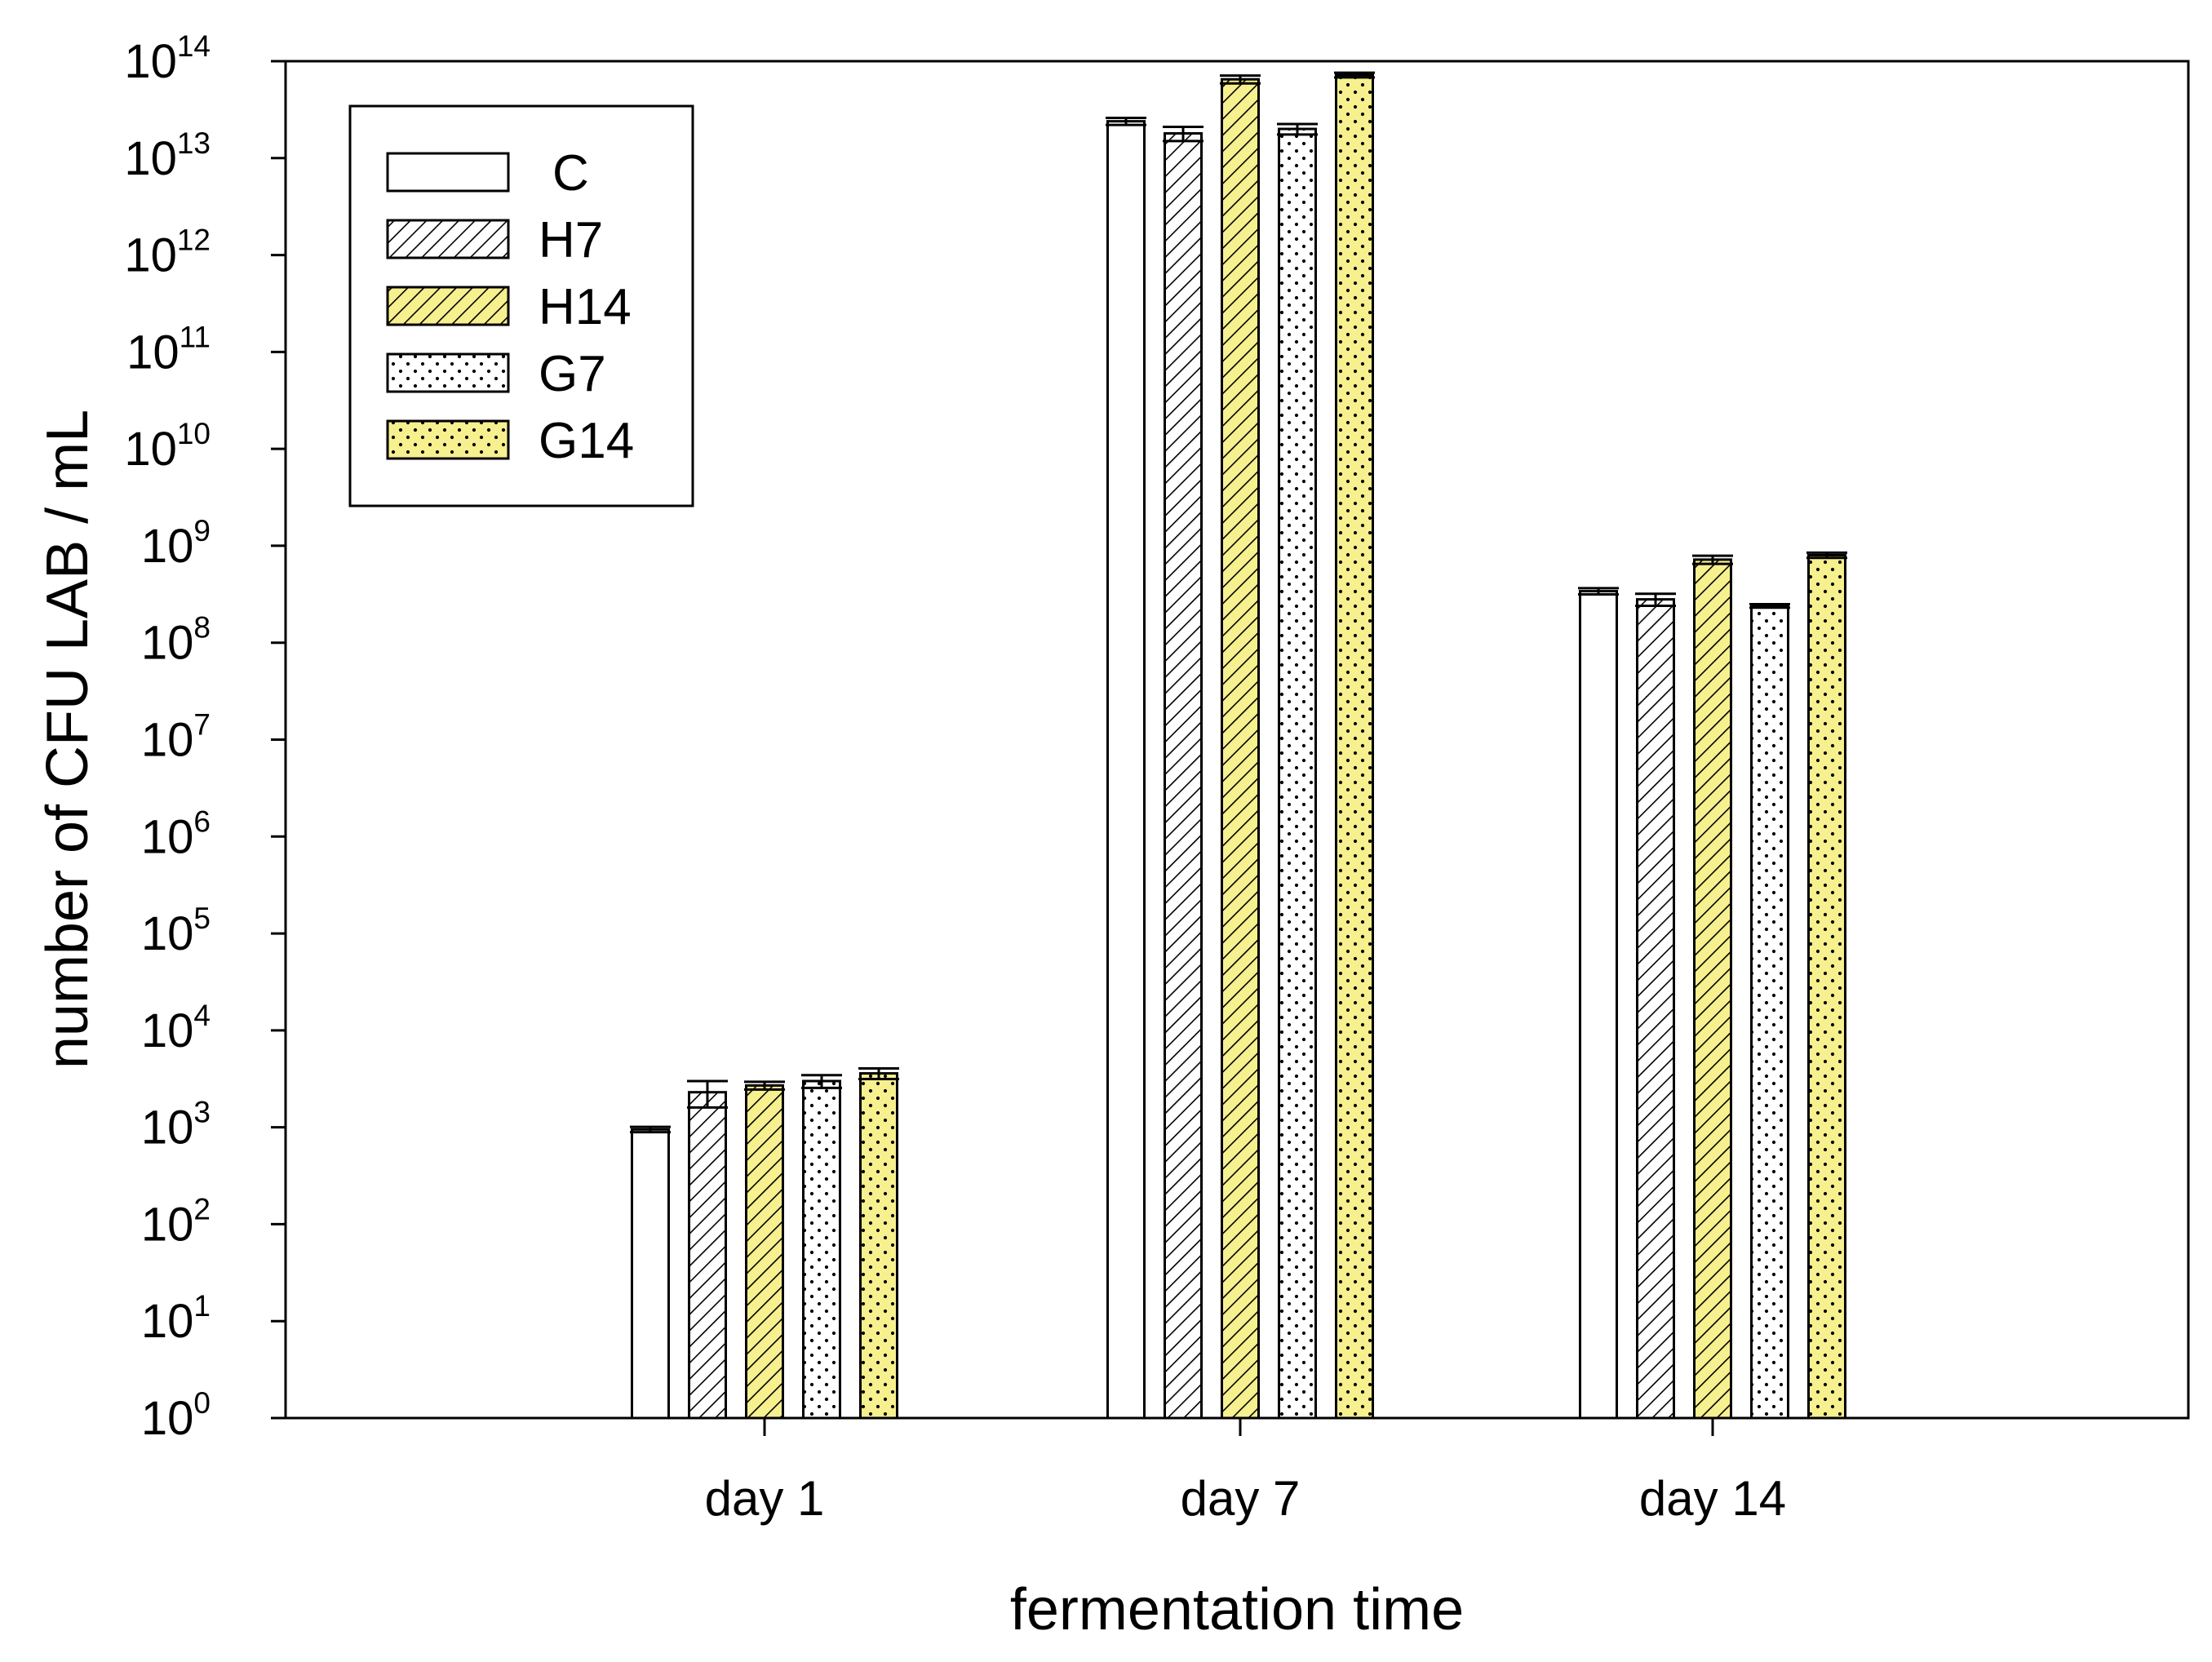  What do you see at coordinates (176, 1221) in the screenshot?
I see `y-tick-label: 10²` at bounding box center [176, 1221].